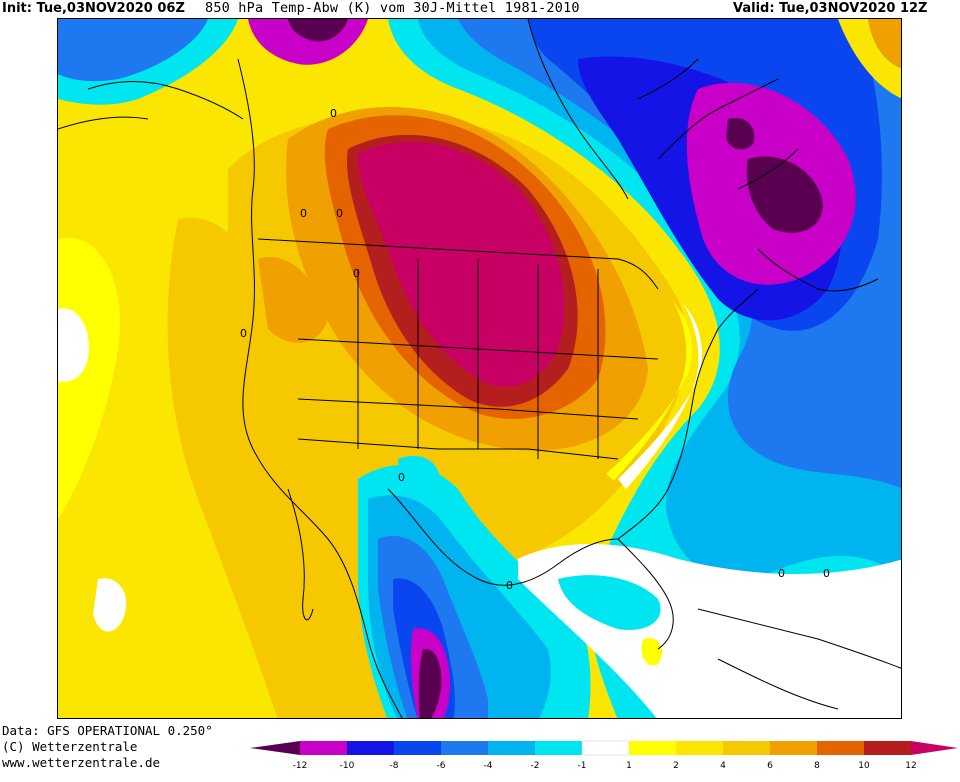 The height and width of the screenshot is (782, 960). I want to click on init-time: Init: Tue,03NOV2020 06Z, so click(93, 8).